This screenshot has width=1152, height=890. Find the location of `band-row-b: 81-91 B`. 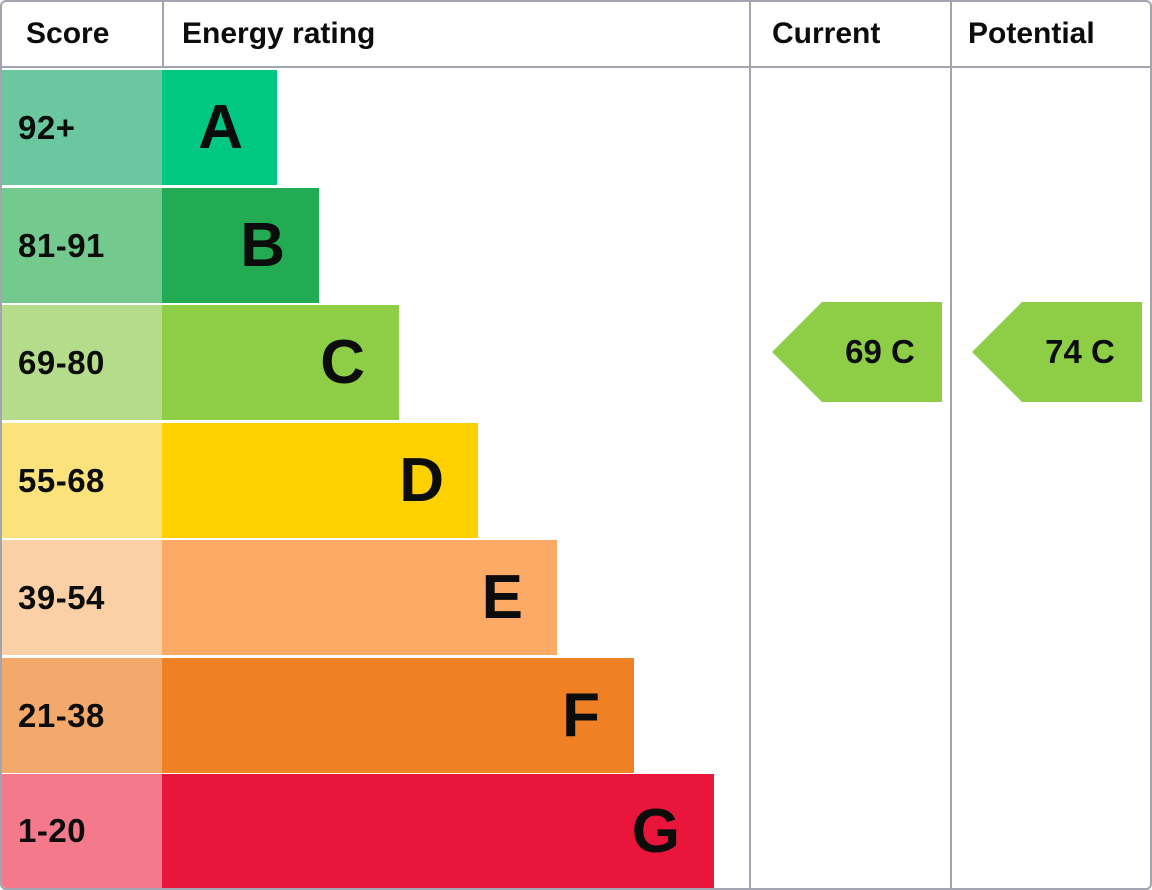

band-row-b: 81-91 B is located at coordinates (376, 245).